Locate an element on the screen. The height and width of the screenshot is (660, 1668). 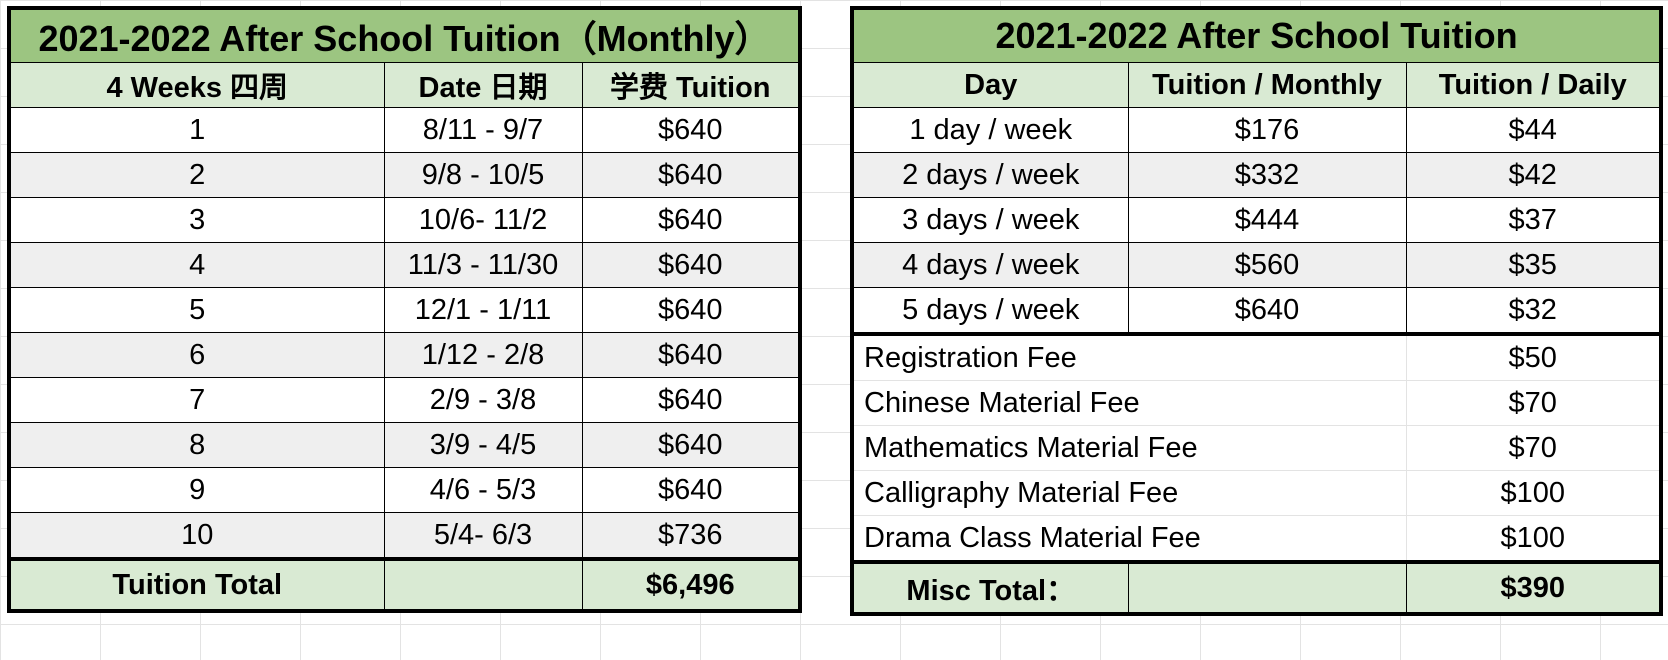
fee-row: Chinese Material Fee $70 is located at coordinates (1256, 403).